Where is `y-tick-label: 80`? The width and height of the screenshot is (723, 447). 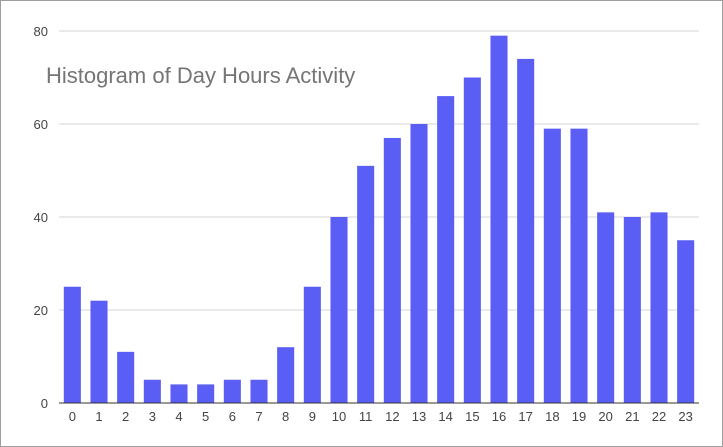
y-tick-label: 80 is located at coordinates (41, 31).